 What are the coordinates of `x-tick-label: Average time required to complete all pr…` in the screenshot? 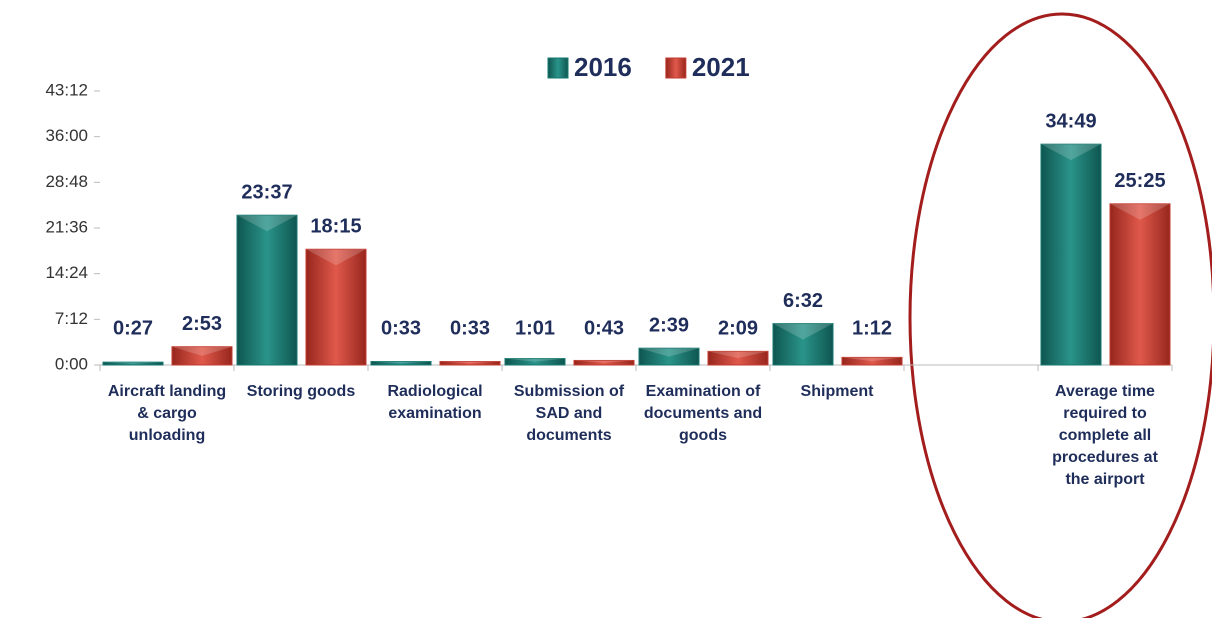 It's located at (1105, 435).